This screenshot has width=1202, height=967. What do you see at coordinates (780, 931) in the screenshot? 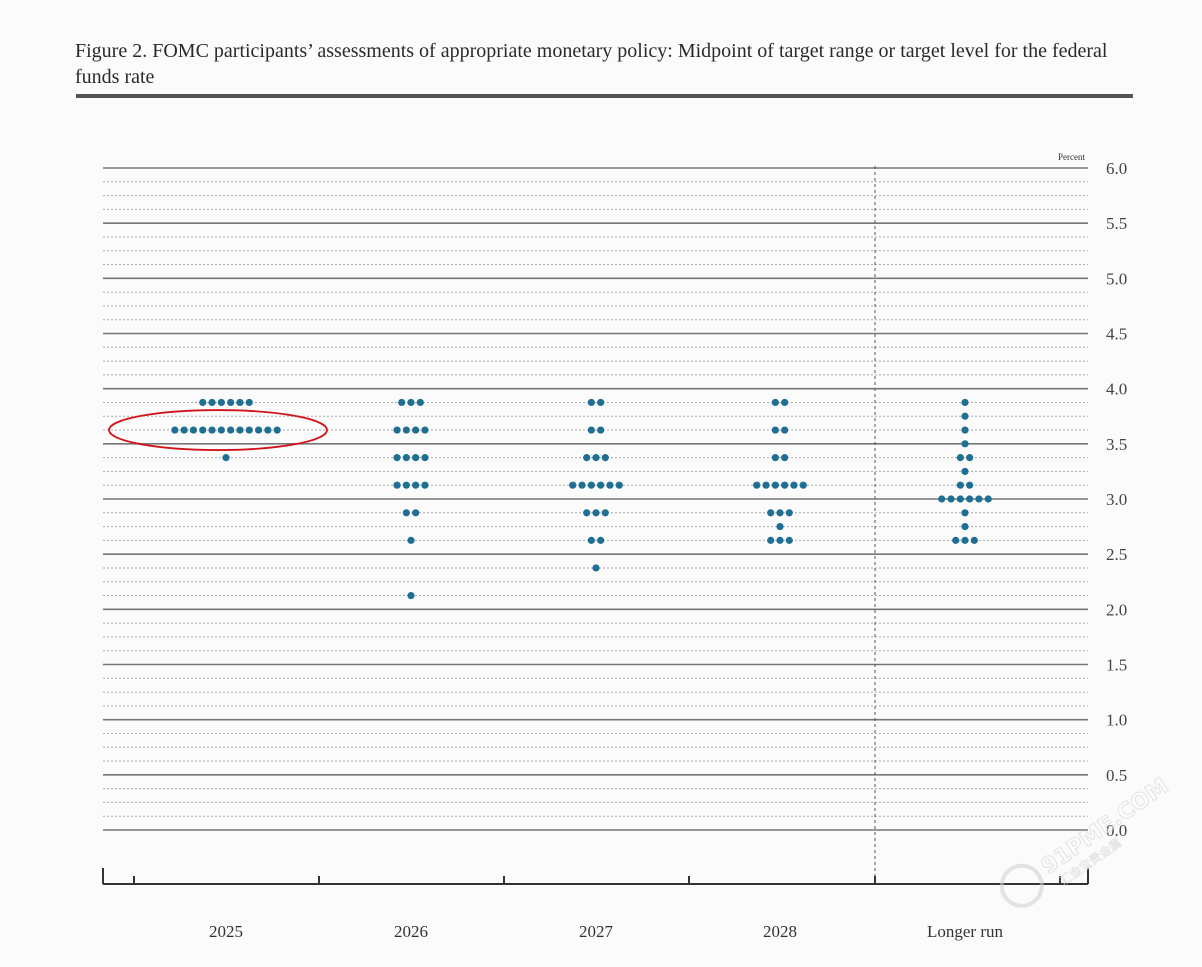
I see `x-category-label: 2028` at bounding box center [780, 931].